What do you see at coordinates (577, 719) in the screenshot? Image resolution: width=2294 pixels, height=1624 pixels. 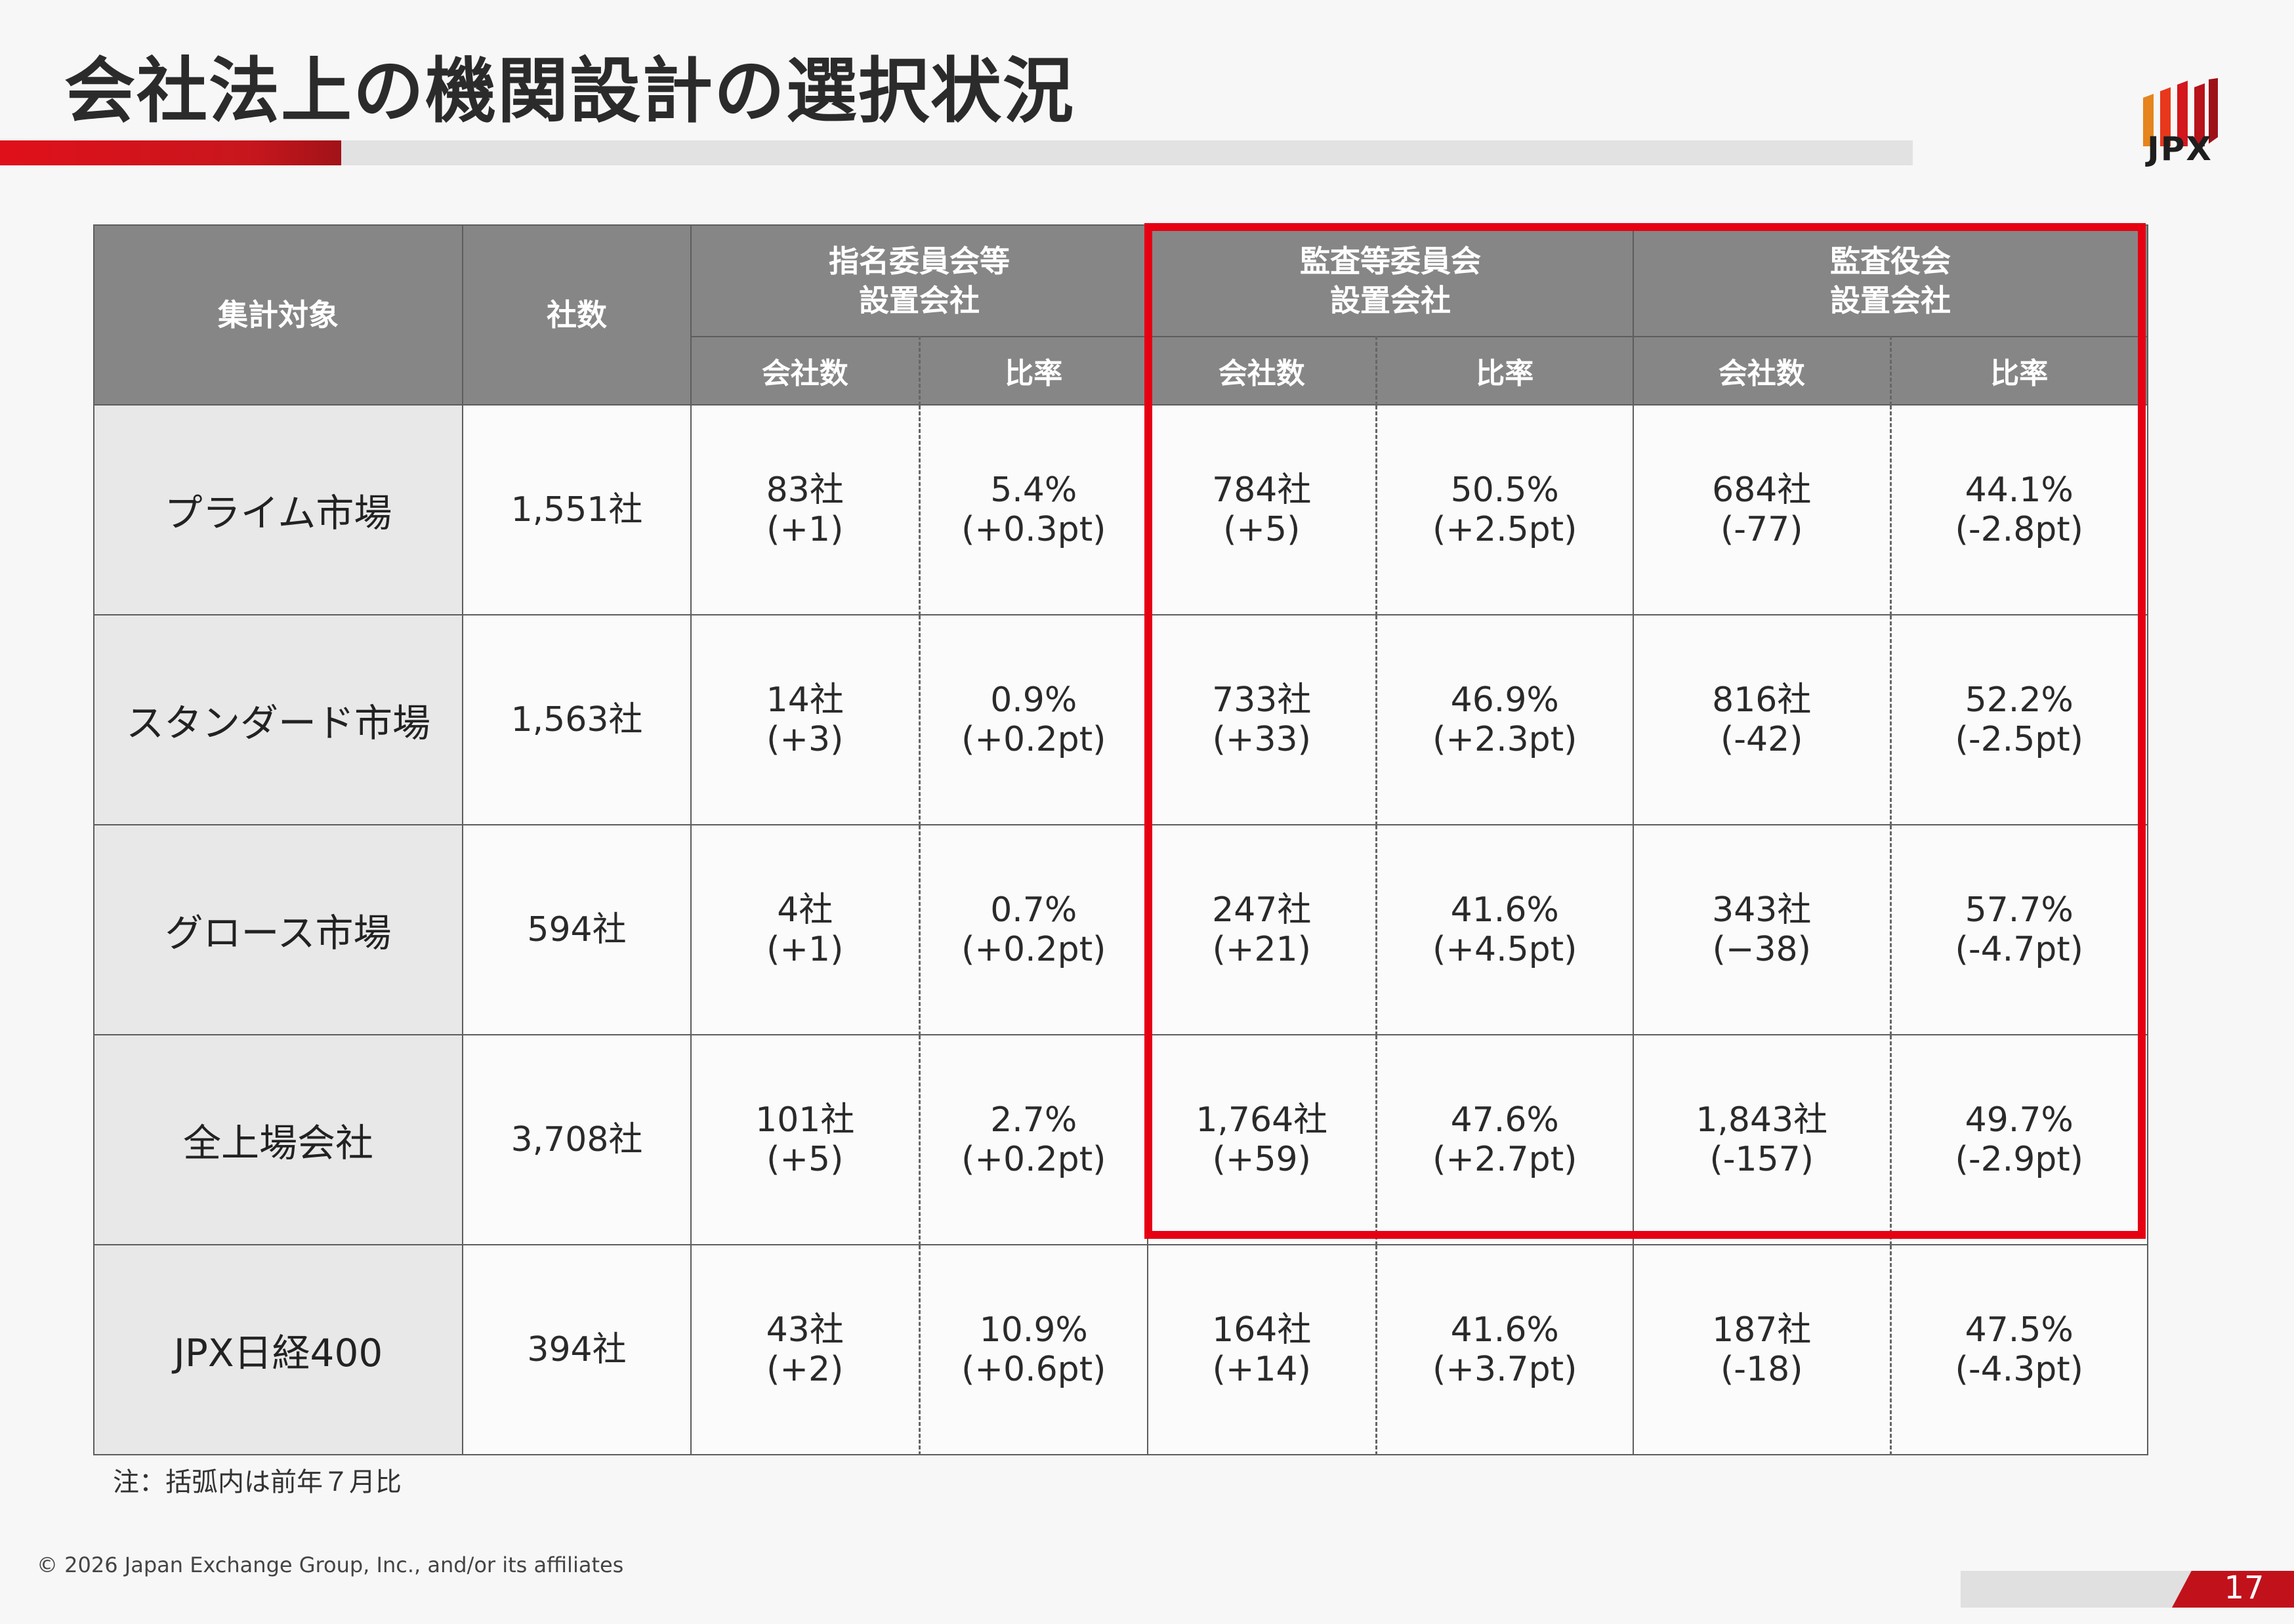 I see `total-count: 1,563社` at bounding box center [577, 719].